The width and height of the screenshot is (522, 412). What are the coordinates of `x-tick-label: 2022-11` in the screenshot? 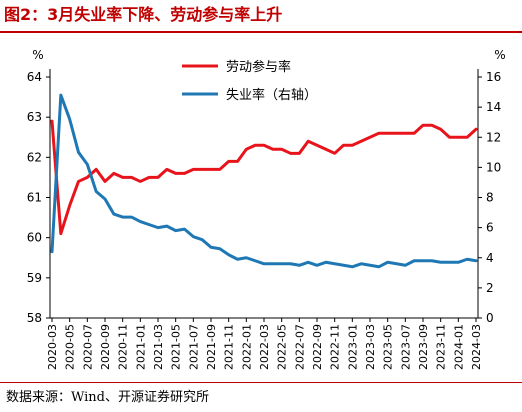 It's located at (335, 347).